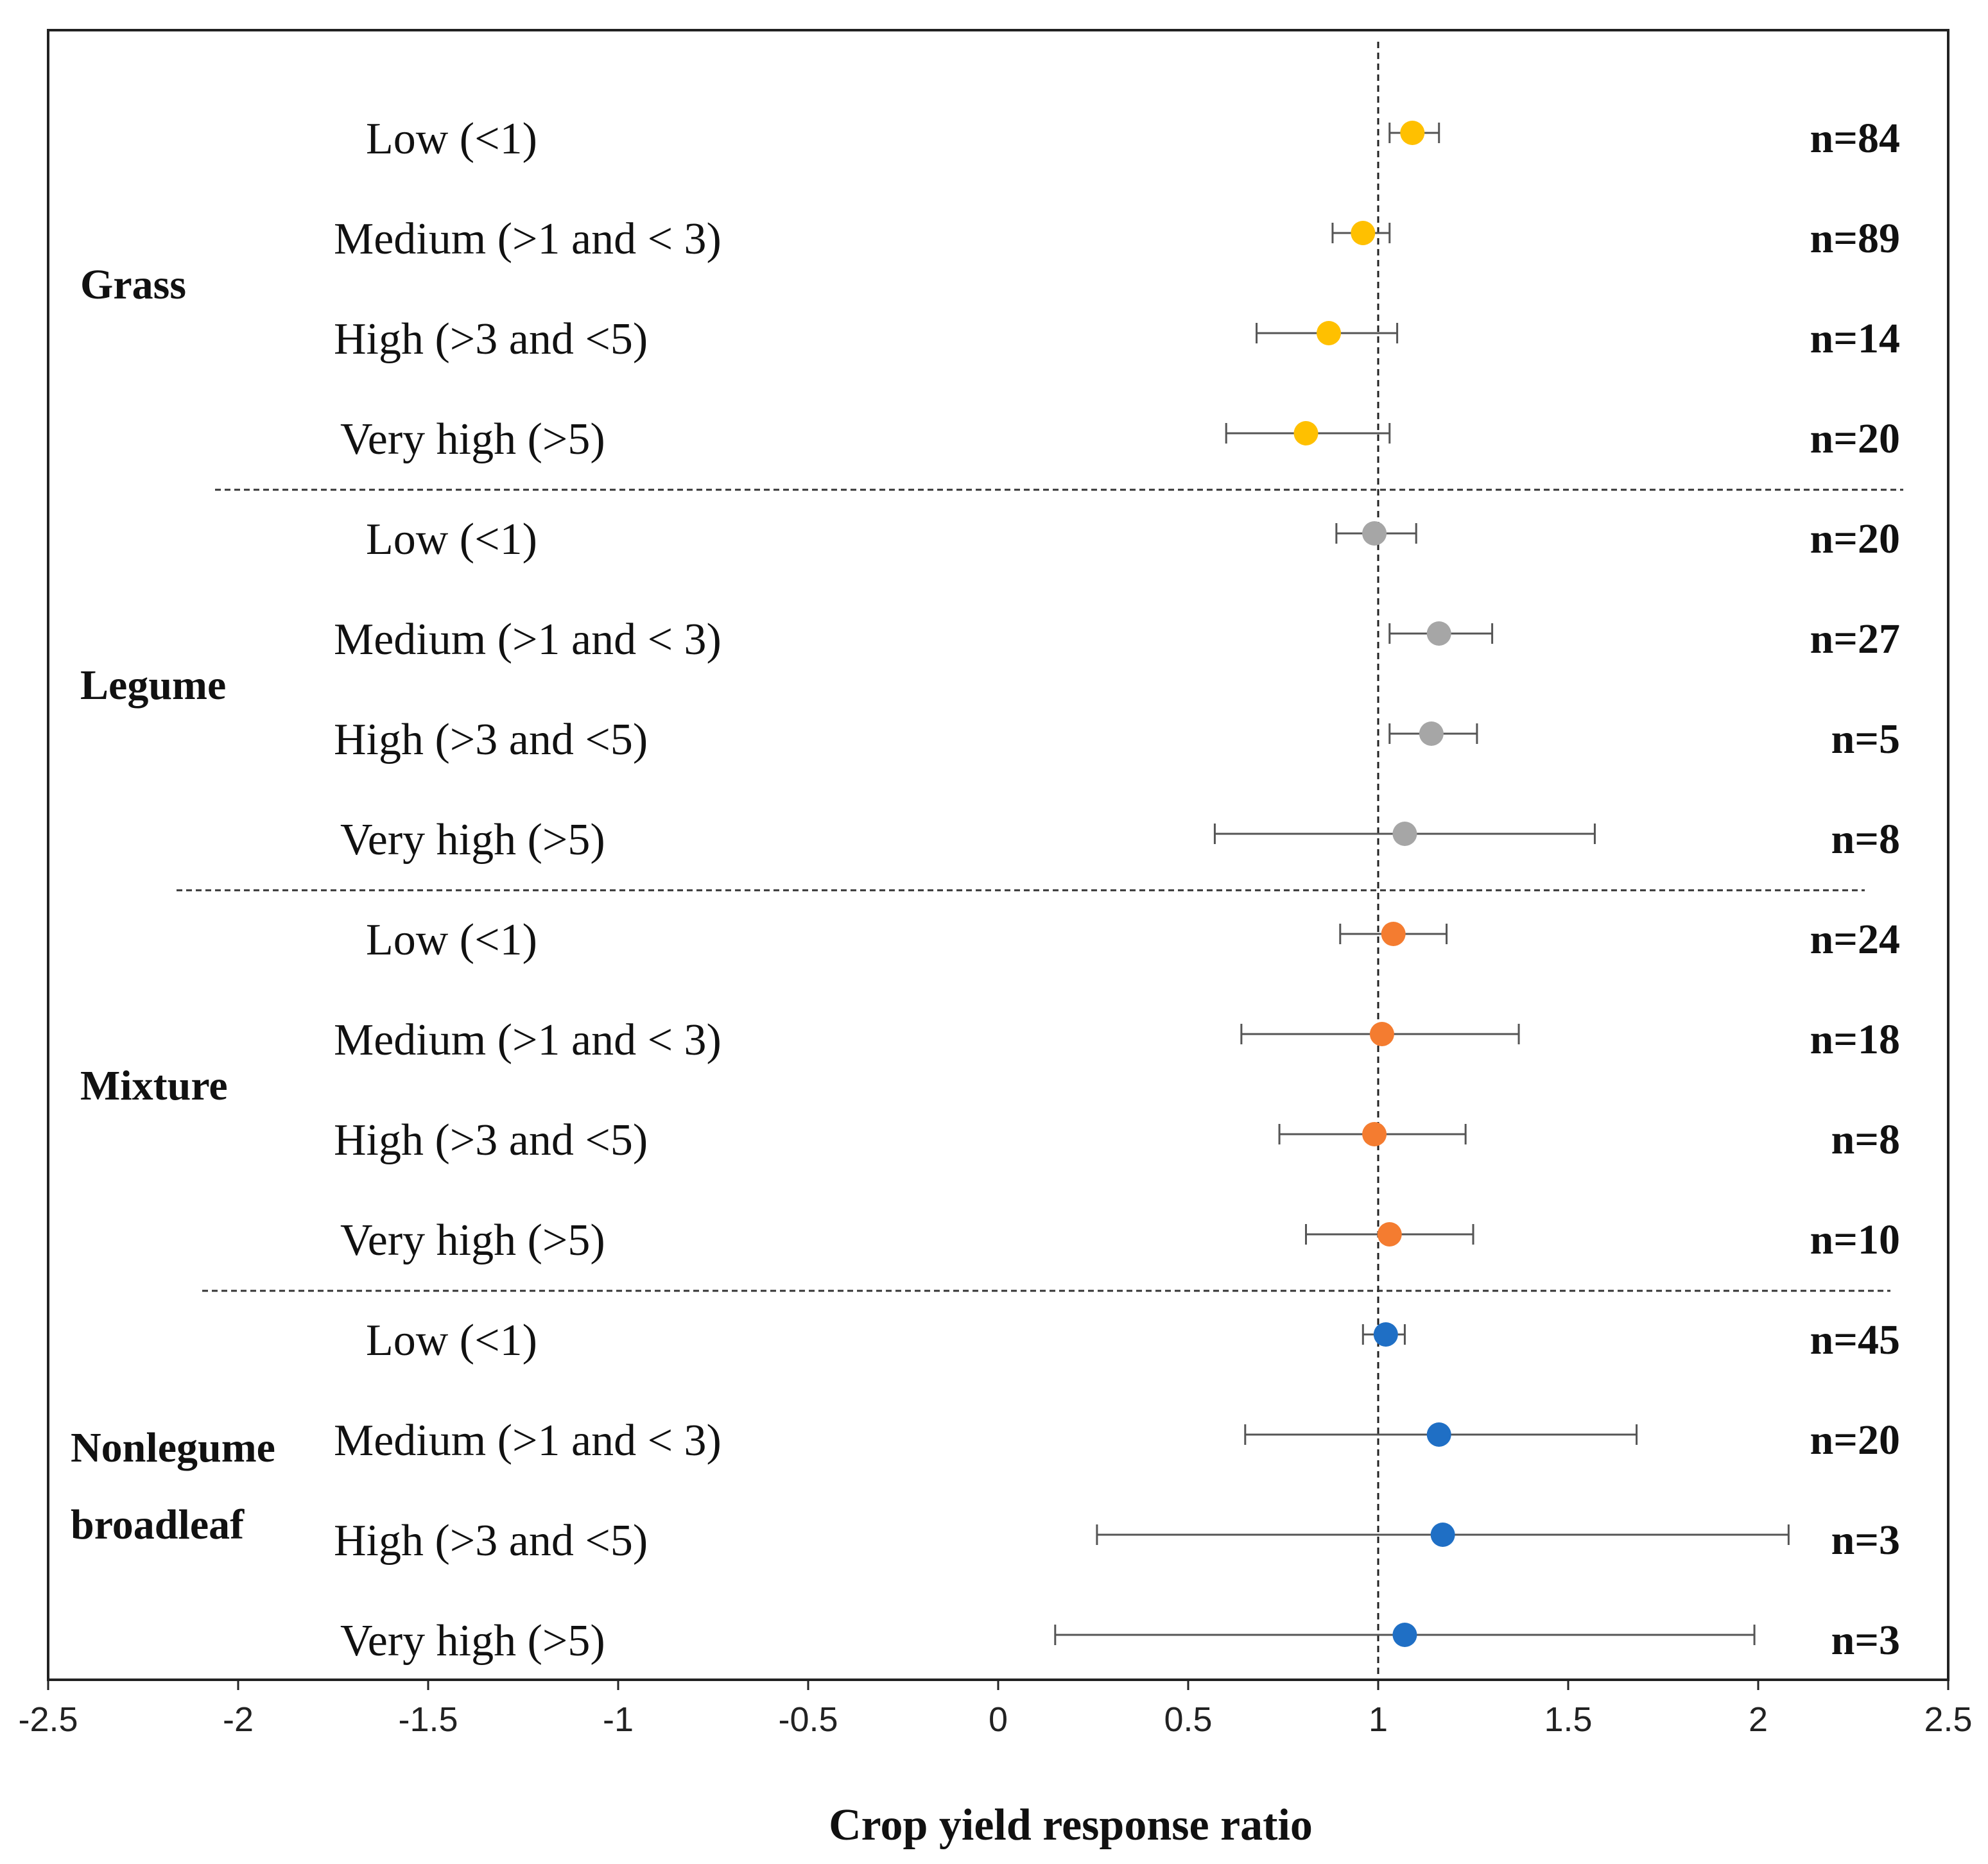 The image size is (1988, 1864). I want to click on x-tick-label: 1, so click(1378, 1720).